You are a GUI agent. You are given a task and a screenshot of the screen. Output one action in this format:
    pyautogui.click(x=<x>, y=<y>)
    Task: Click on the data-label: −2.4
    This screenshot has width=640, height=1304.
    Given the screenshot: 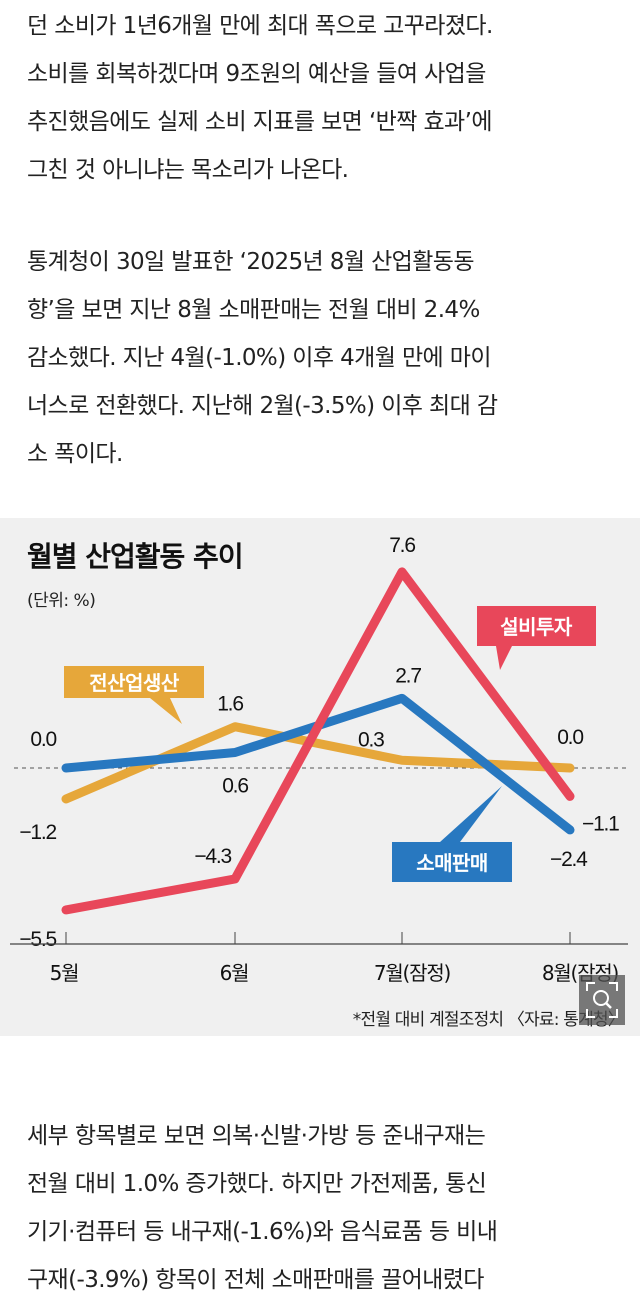 What is the action you would take?
    pyautogui.click(x=569, y=859)
    